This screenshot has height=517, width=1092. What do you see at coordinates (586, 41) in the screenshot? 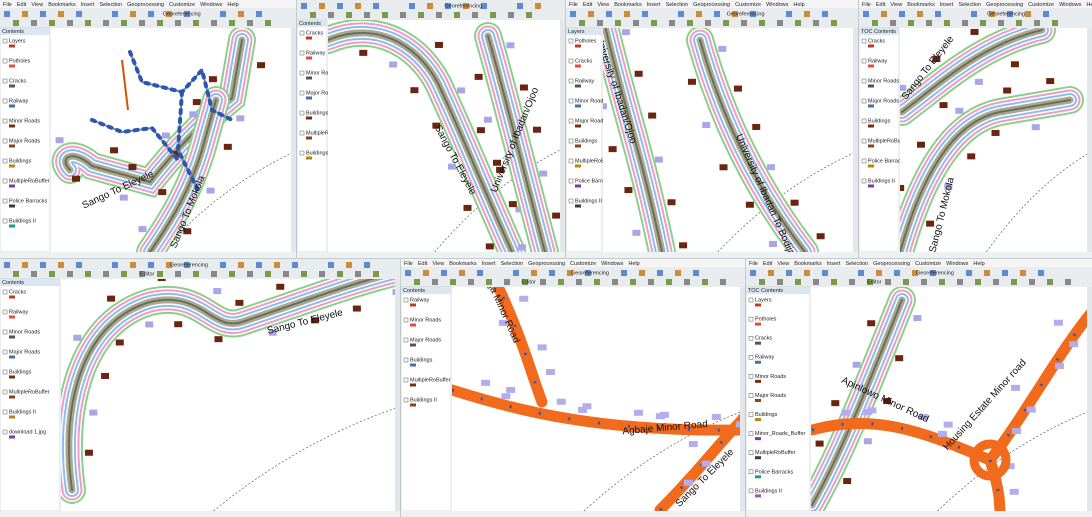
I see `layer-name: Potholes` at bounding box center [586, 41].